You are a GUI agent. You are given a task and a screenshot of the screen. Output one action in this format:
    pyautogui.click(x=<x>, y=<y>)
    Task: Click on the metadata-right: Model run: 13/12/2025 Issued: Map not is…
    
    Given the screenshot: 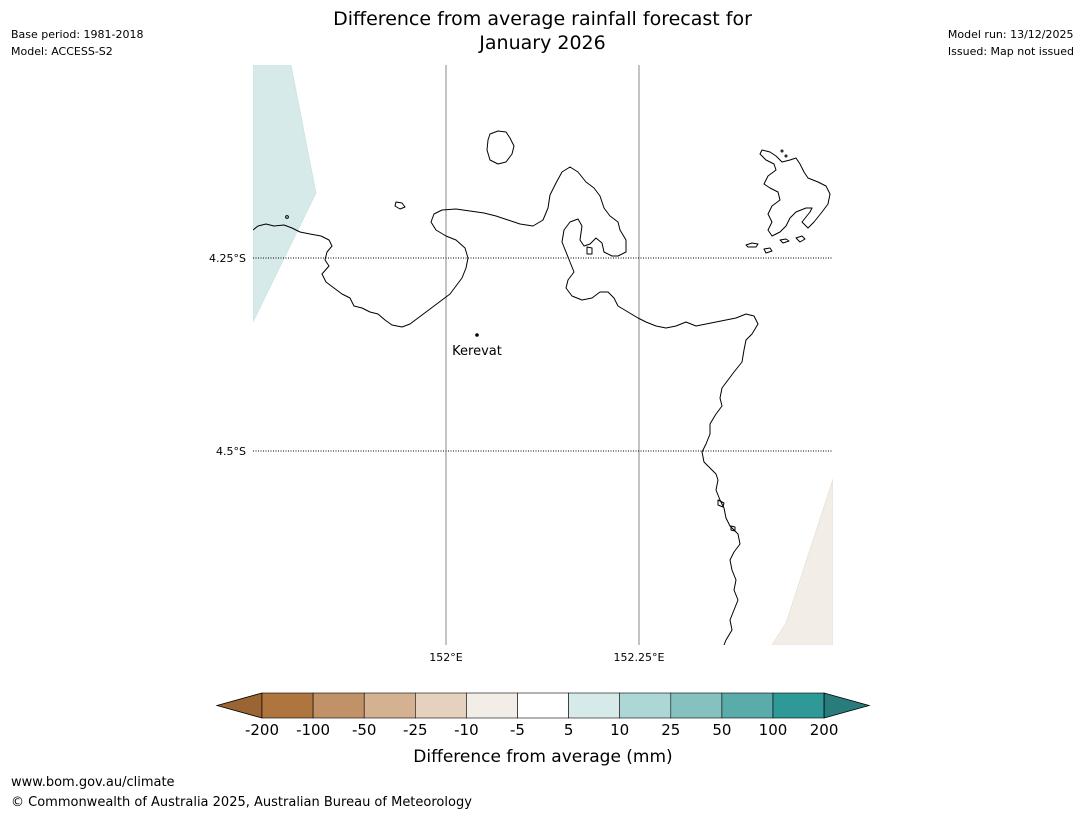 What is the action you would take?
    pyautogui.click(x=1011, y=43)
    